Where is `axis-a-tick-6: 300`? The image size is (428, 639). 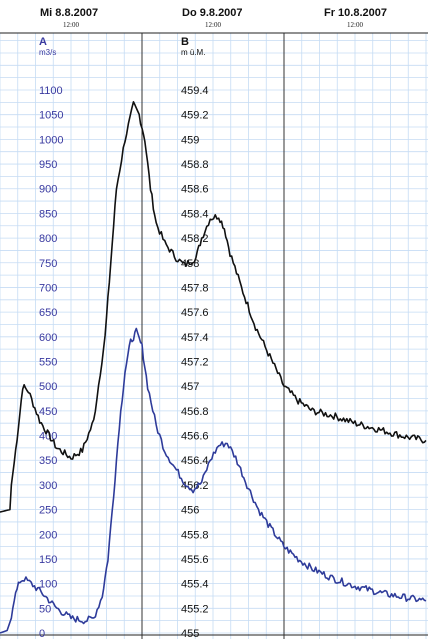
axis-a-tick-6: 300 is located at coordinates (48, 486).